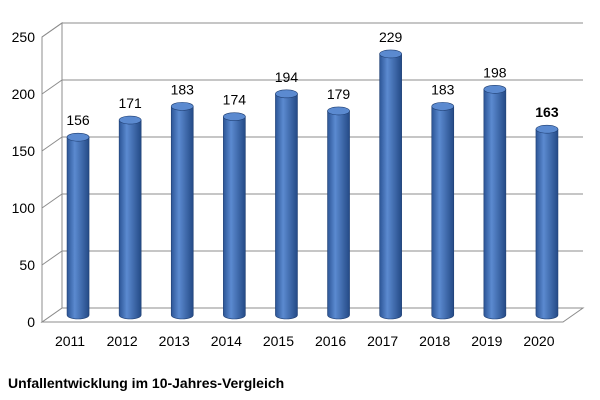 The width and height of the screenshot is (600, 400). What do you see at coordinates (27, 265) in the screenshot?
I see `y-tick-label: 50` at bounding box center [27, 265].